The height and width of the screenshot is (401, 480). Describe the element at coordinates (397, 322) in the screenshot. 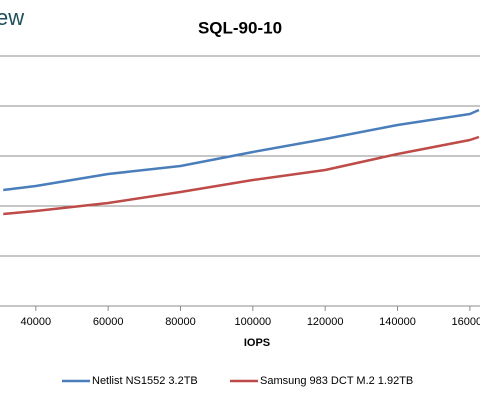

I see `x-tick-label: 140000` at that location.